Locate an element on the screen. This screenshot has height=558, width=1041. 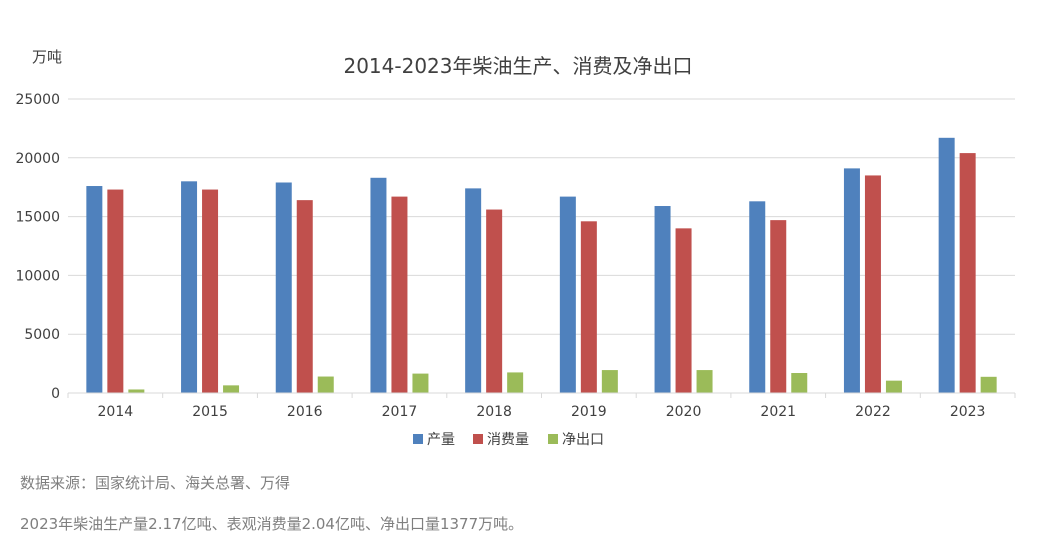
x-tick-label: 2022 is located at coordinates (873, 412).